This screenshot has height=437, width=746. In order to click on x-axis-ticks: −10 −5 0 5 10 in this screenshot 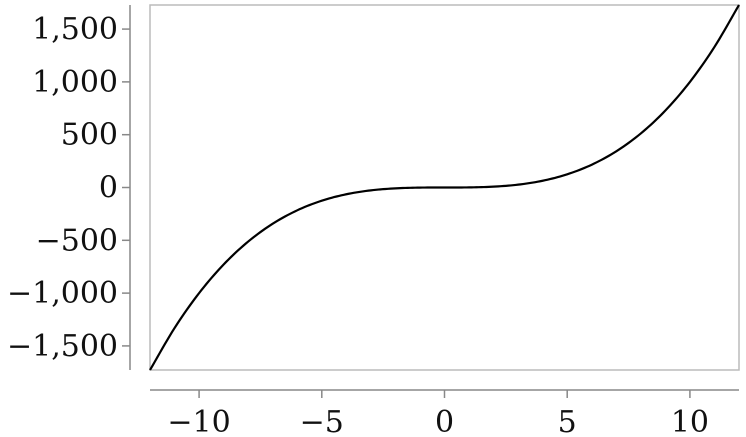, I will do `click(438, 413)`.